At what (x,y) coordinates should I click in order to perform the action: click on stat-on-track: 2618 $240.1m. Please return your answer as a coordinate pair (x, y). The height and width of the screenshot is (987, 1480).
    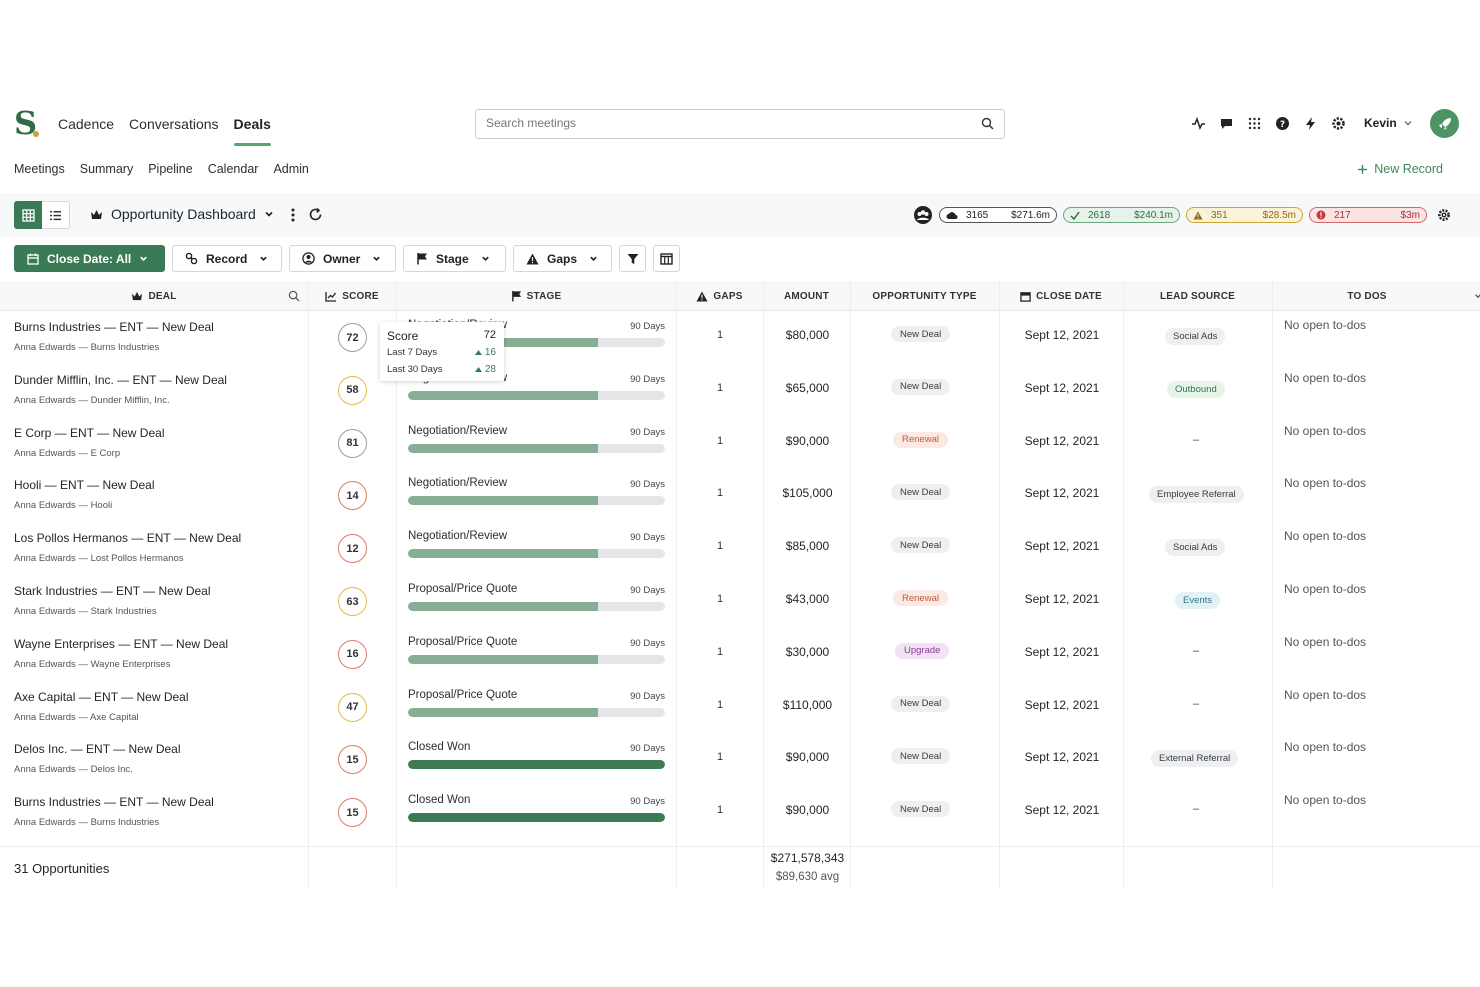
    Looking at the image, I should click on (1121, 215).